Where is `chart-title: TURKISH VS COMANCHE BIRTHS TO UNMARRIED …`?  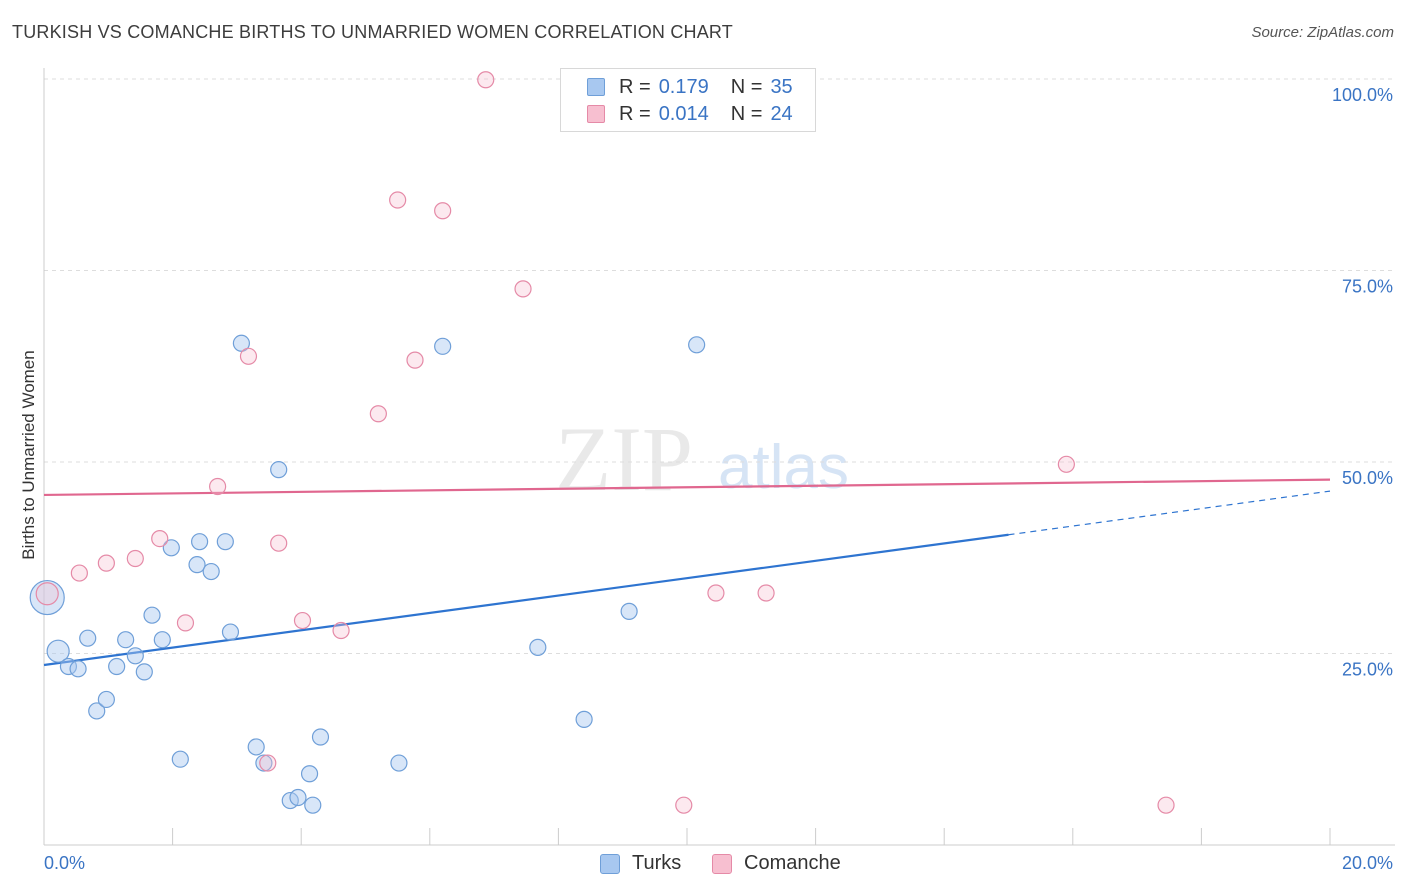 chart-title: TURKISH VS COMANCHE BIRTHS TO UNMARRIED … is located at coordinates (372, 32).